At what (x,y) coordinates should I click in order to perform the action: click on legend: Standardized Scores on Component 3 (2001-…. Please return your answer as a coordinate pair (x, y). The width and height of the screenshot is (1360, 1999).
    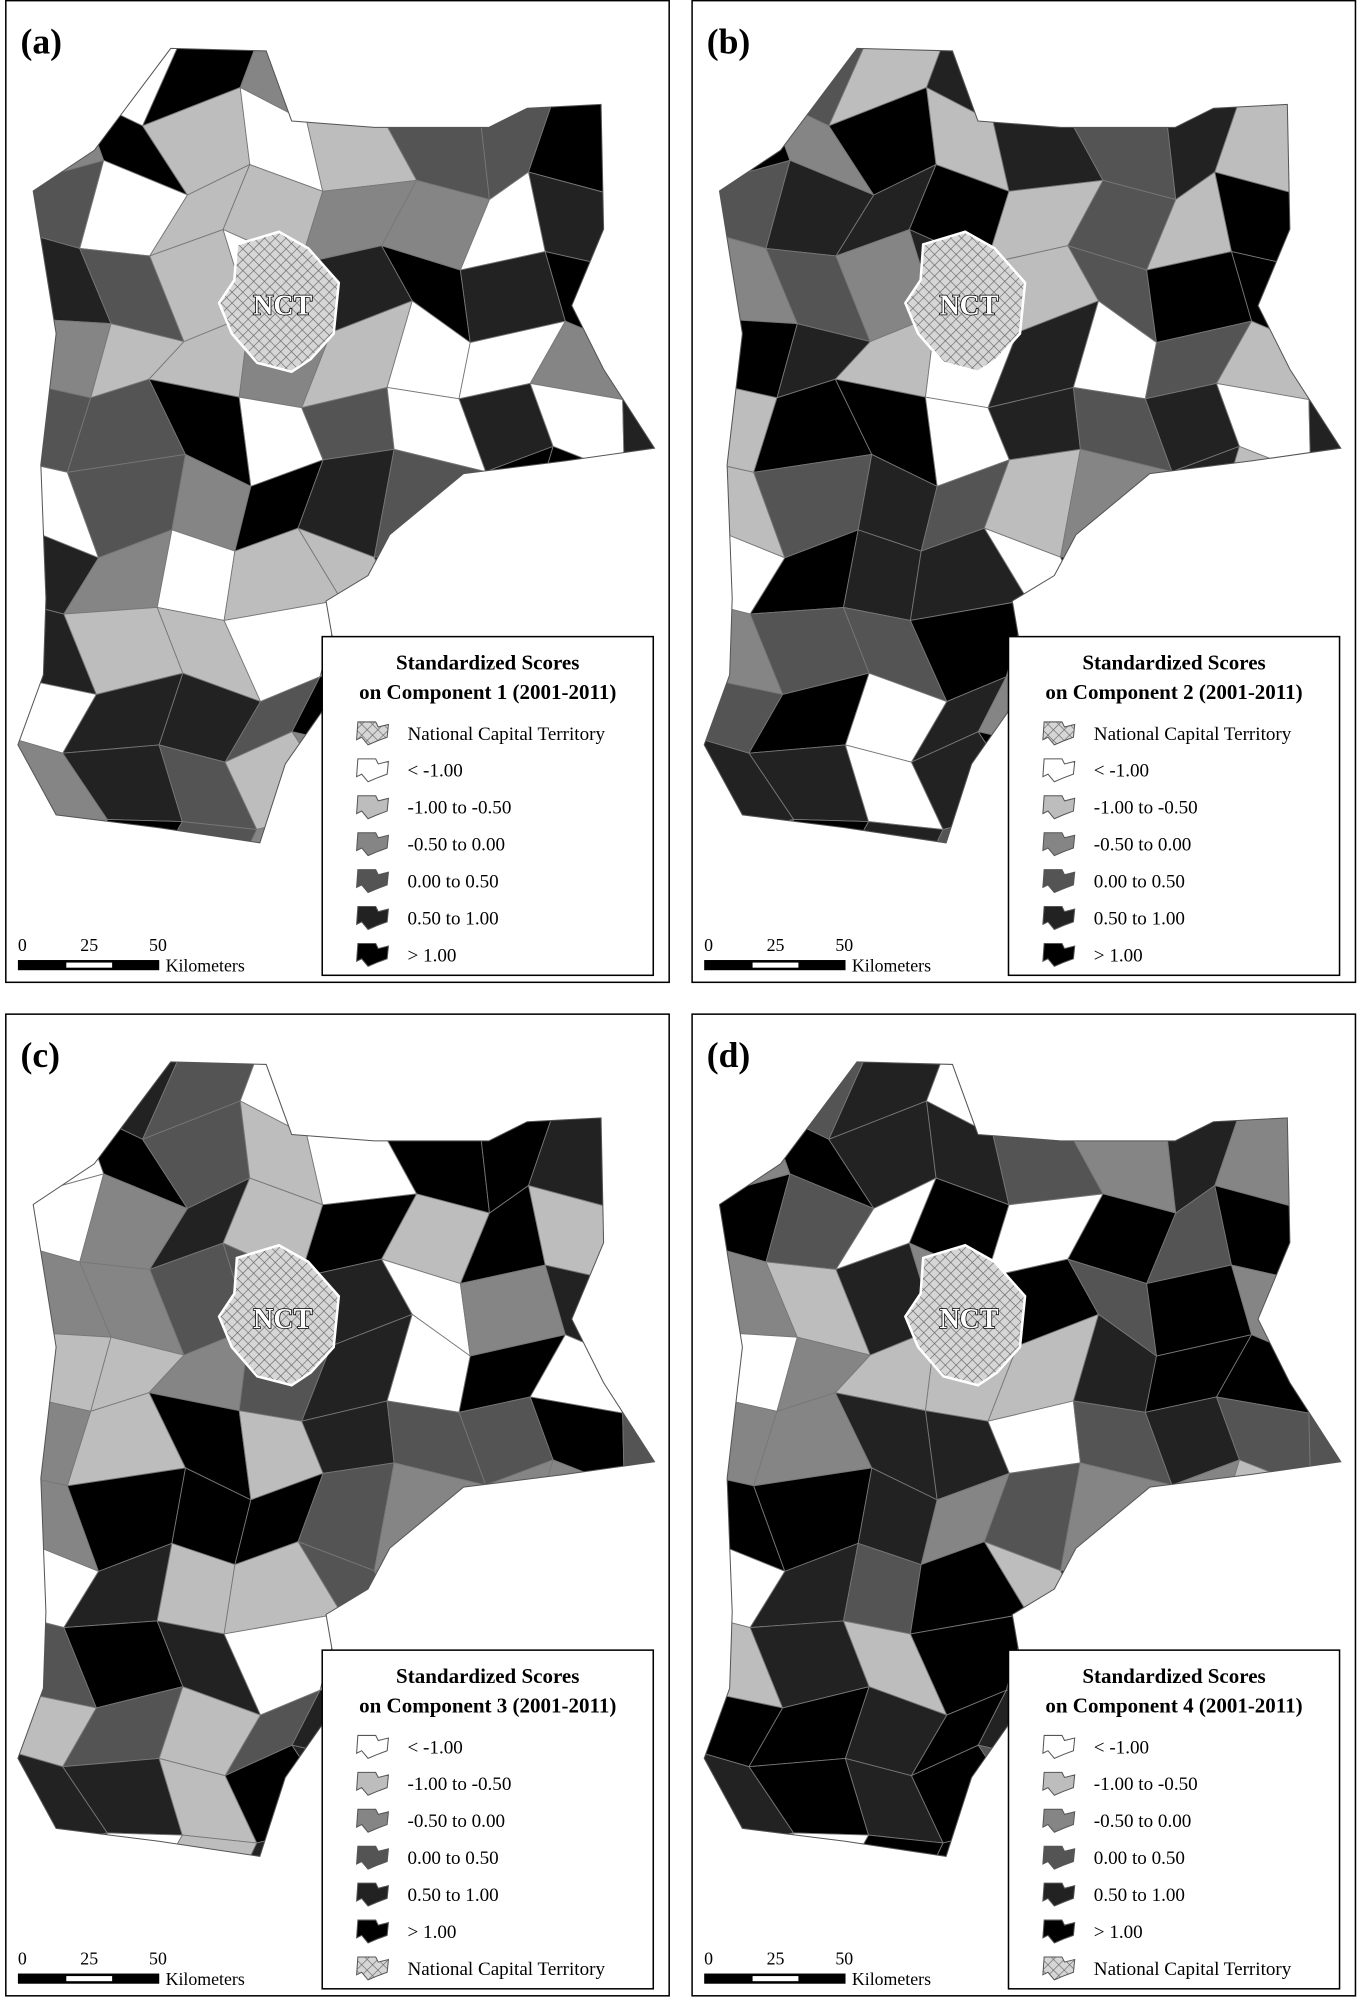
    Looking at the image, I should click on (488, 1819).